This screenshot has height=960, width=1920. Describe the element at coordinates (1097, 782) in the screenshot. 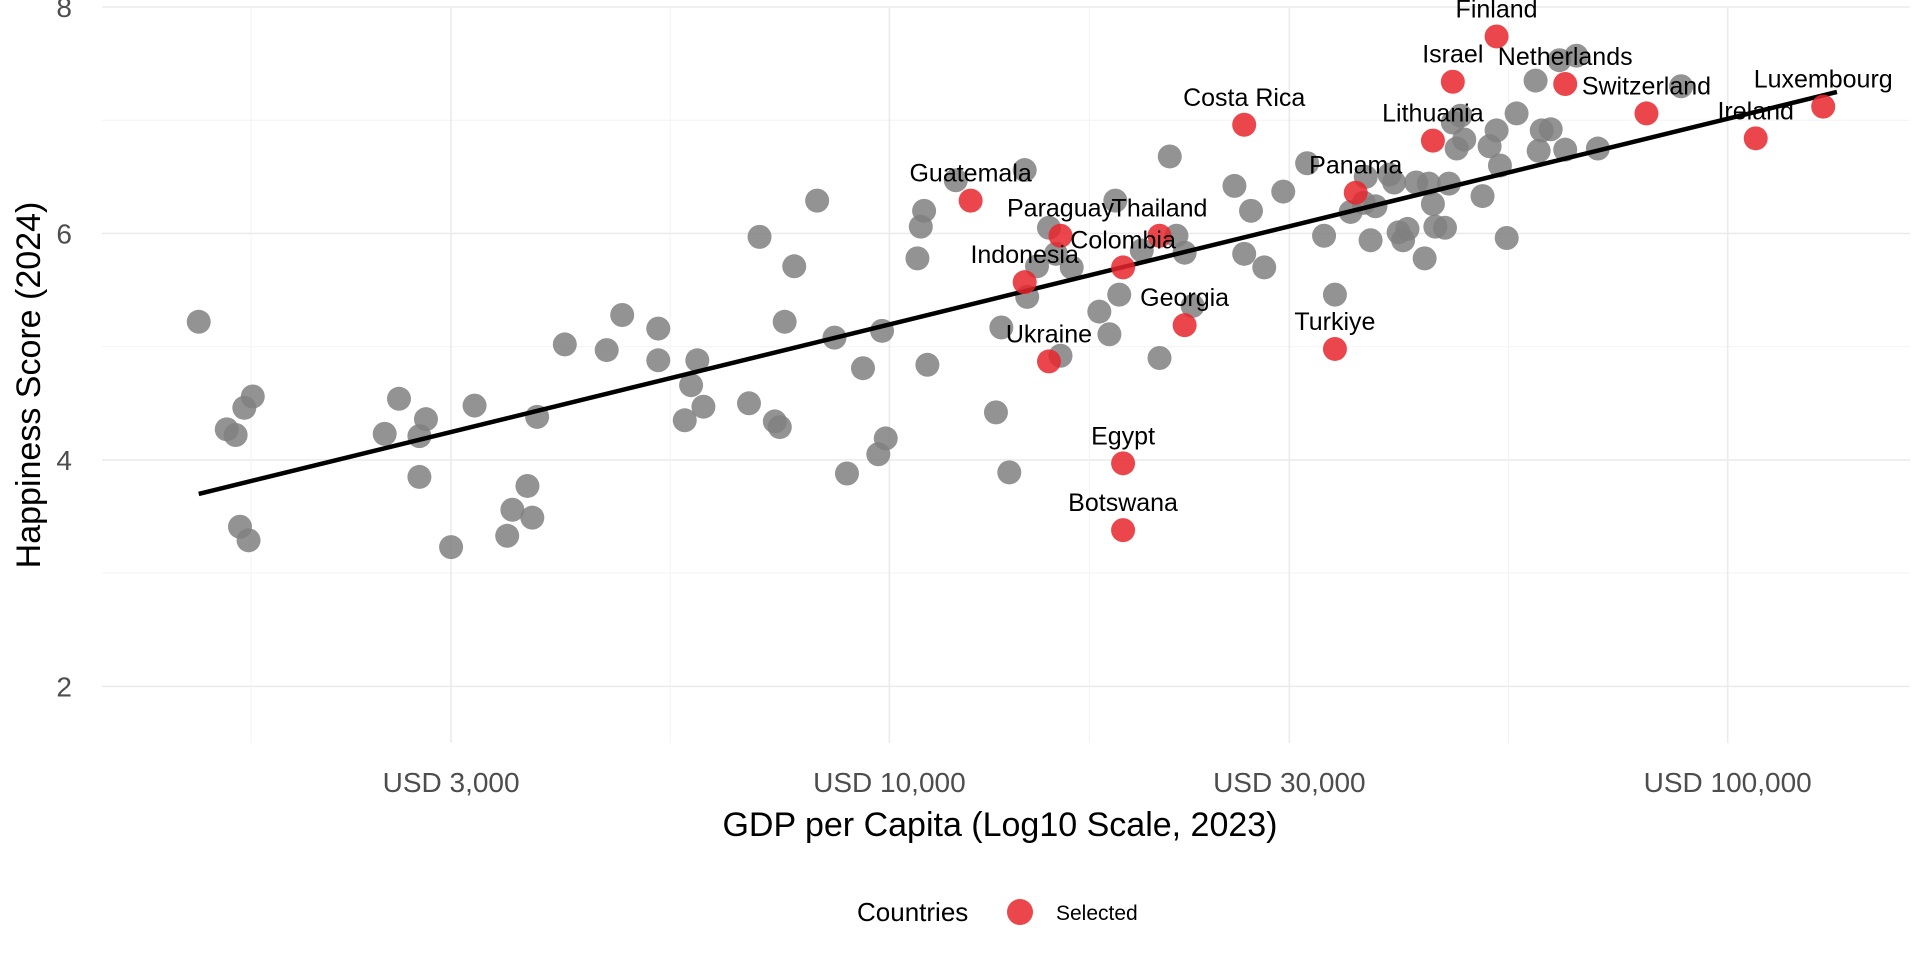

I see `x-axis-tick-labels: USD 3,000 USD 10,000 USD 30,000 USD 100,000` at that location.